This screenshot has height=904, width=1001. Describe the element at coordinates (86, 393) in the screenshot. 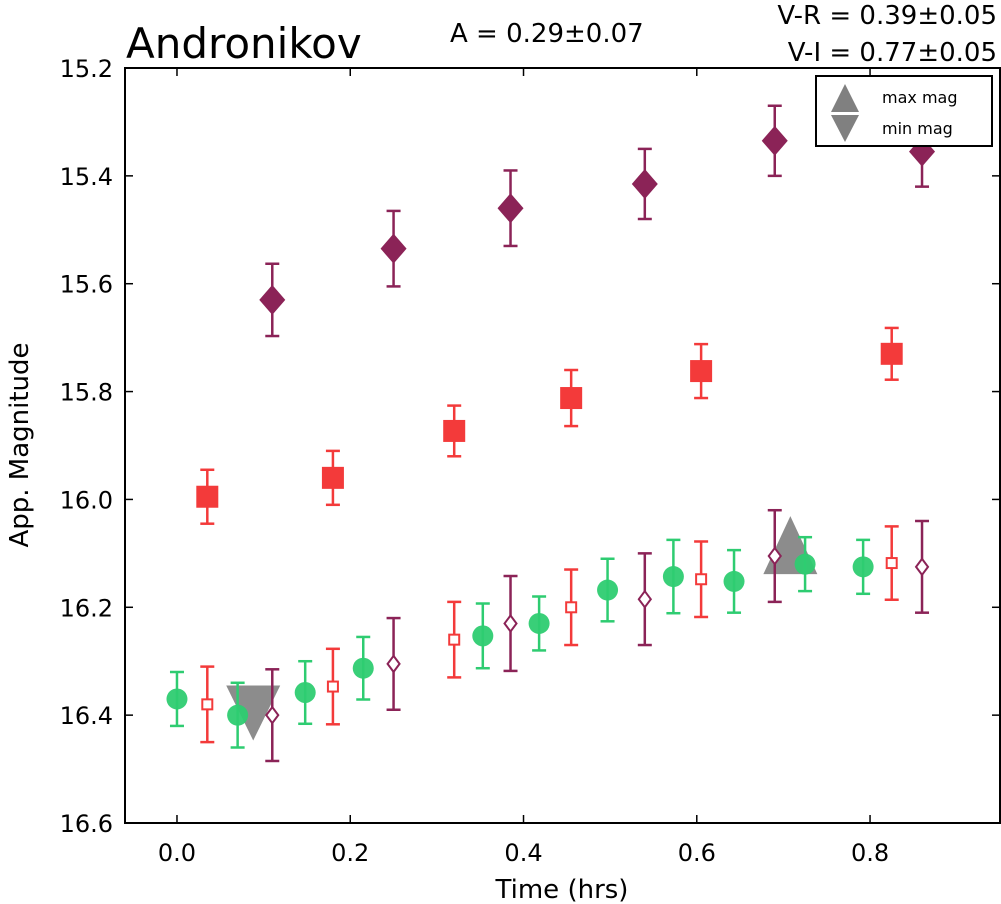

I see `y-tick-label: 15.8` at that location.